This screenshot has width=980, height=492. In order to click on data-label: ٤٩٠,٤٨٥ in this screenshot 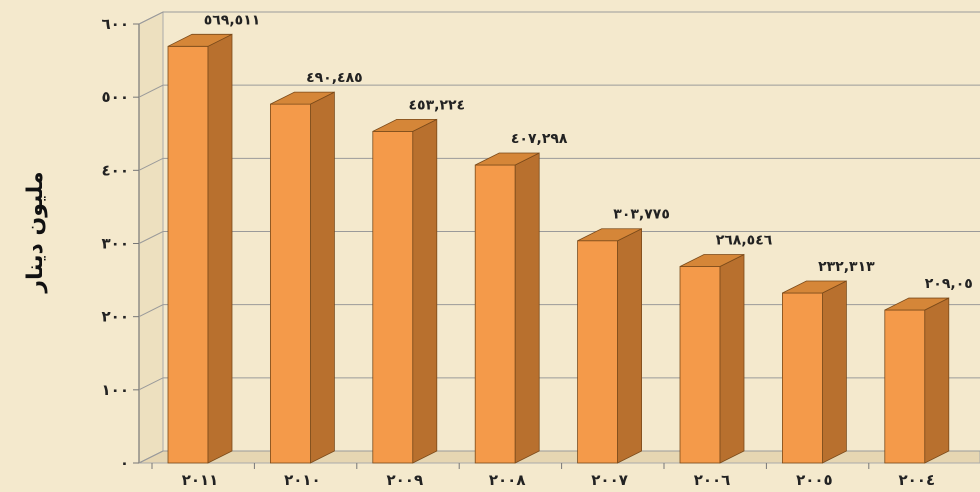, I will do `click(334, 78)`.